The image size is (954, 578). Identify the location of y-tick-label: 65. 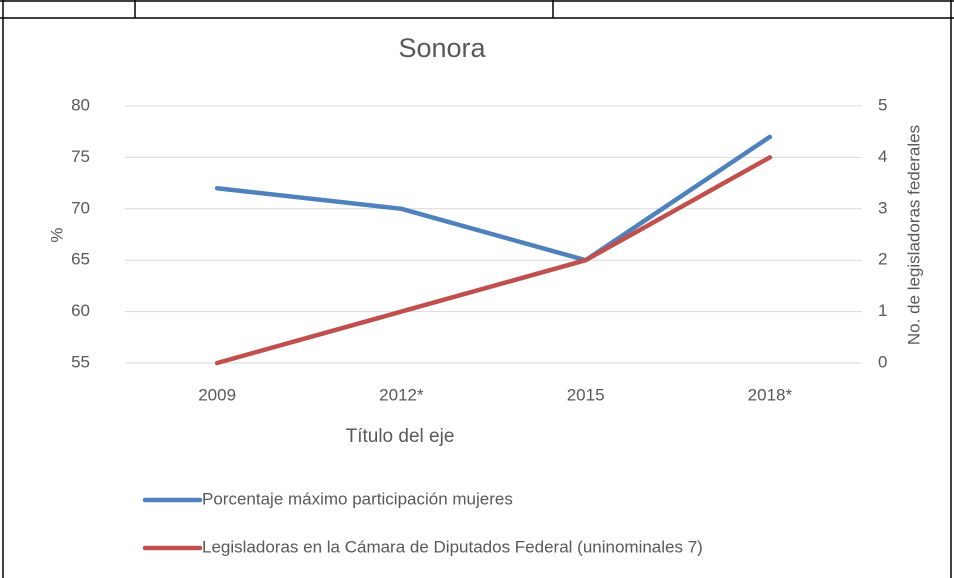
(80, 259).